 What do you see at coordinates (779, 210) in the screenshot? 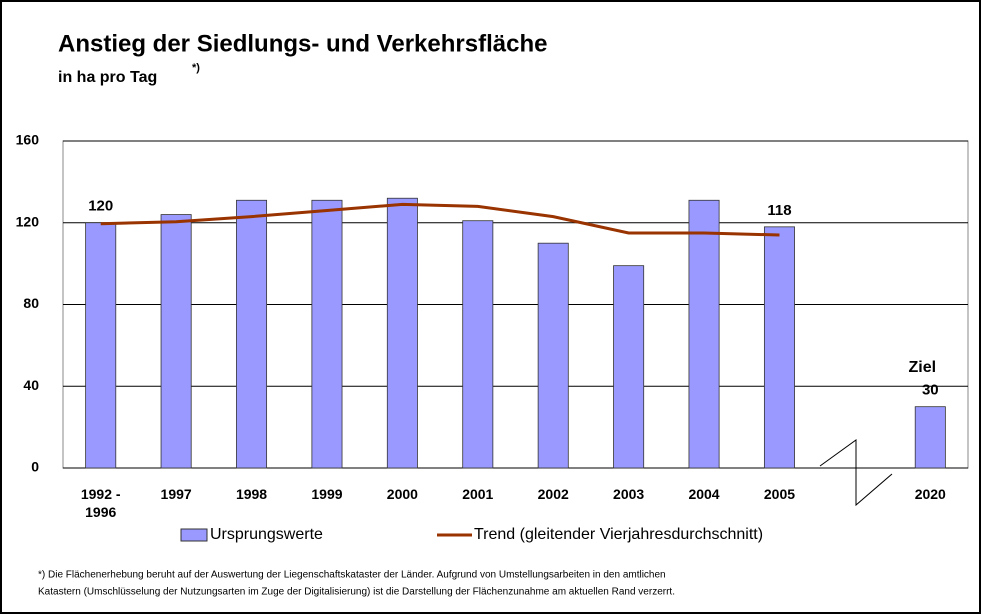
I see `data-label: 118` at bounding box center [779, 210].